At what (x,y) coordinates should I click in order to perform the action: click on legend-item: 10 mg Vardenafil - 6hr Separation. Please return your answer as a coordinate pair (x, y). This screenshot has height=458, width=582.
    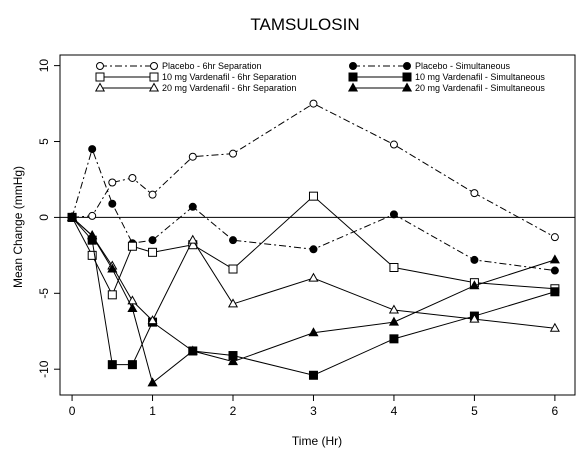
    Looking at the image, I should click on (195, 77).